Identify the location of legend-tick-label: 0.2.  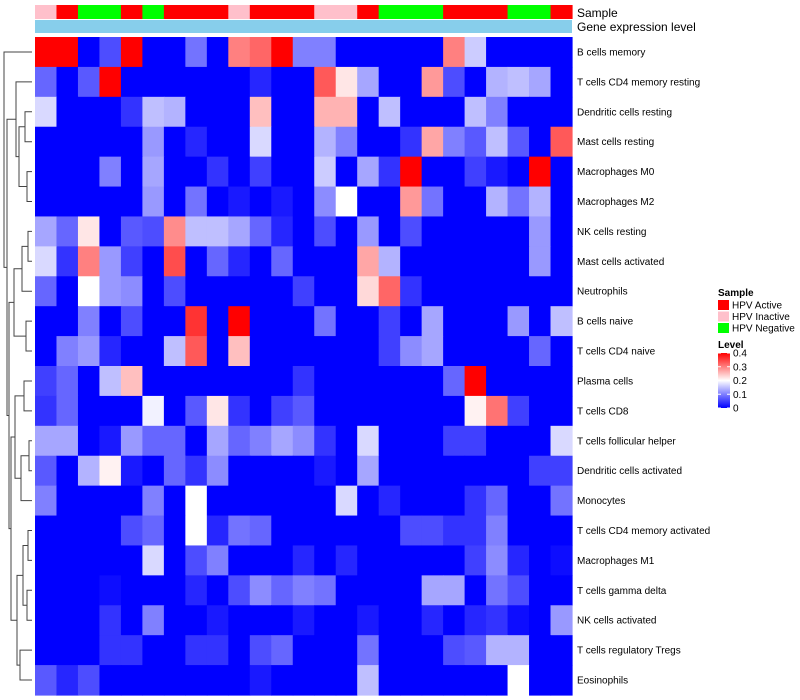
(740, 381).